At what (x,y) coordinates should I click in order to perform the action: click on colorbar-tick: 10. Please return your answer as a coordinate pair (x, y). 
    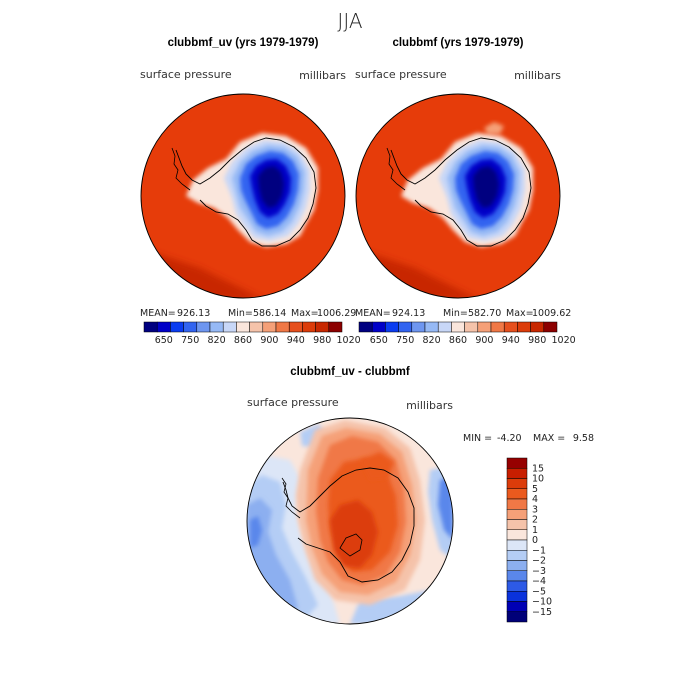
    Looking at the image, I should click on (538, 479).